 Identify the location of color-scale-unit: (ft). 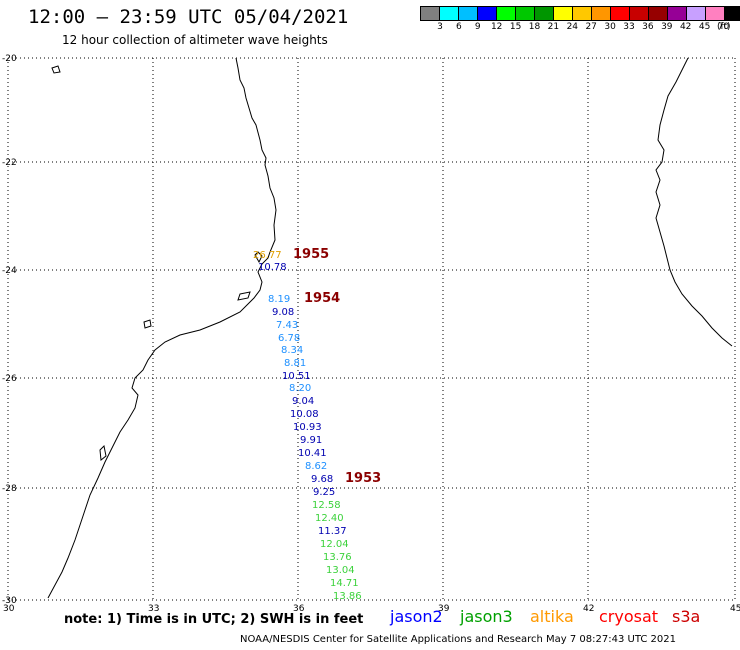
(724, 27).